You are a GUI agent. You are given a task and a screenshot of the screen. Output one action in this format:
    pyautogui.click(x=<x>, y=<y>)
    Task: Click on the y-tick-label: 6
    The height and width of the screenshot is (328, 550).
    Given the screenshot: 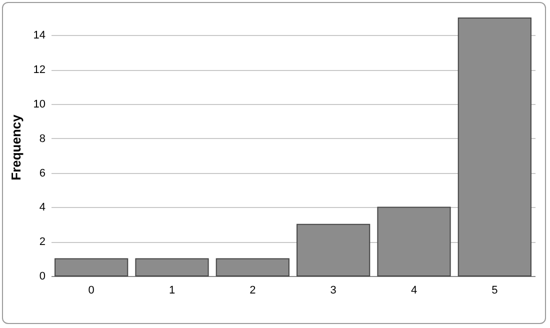 What is the action you would take?
    pyautogui.click(x=42, y=173)
    